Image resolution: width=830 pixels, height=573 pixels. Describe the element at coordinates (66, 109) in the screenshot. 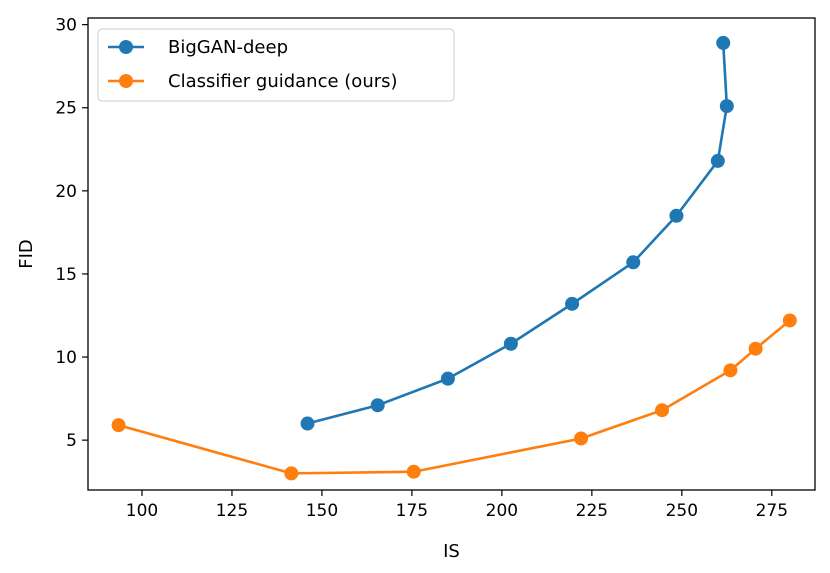

I see `y-tick-label: 25` at that location.